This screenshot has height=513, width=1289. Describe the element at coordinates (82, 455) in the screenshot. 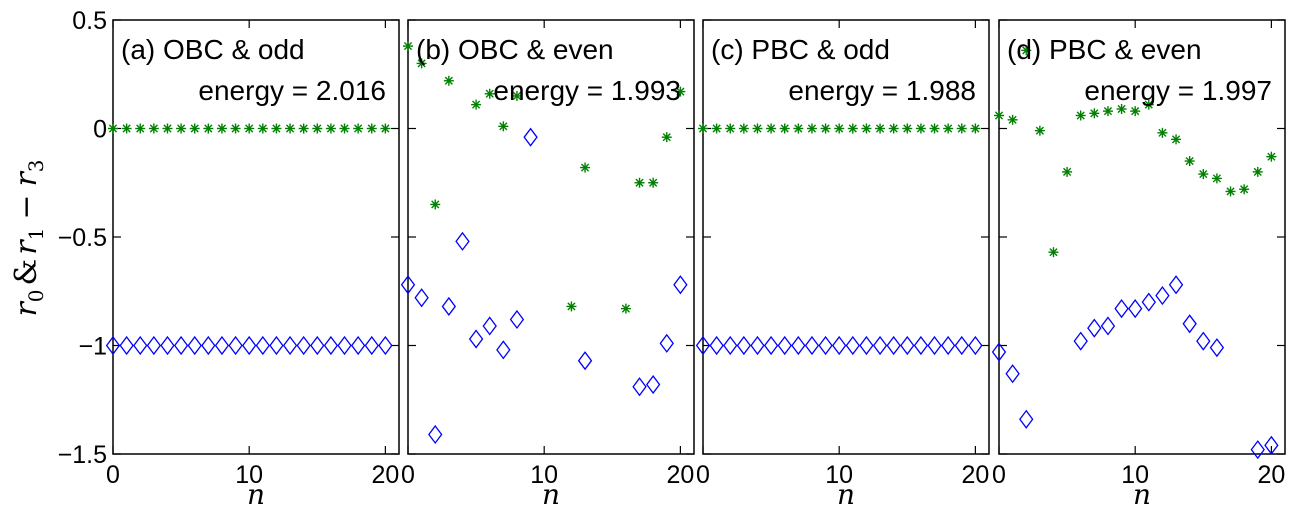

I see `y-tick-label: −1.5` at that location.